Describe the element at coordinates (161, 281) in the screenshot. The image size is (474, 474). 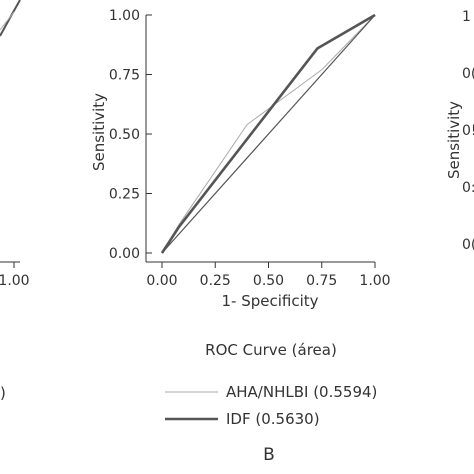
I see `x-tick-label: 0.00` at that location.